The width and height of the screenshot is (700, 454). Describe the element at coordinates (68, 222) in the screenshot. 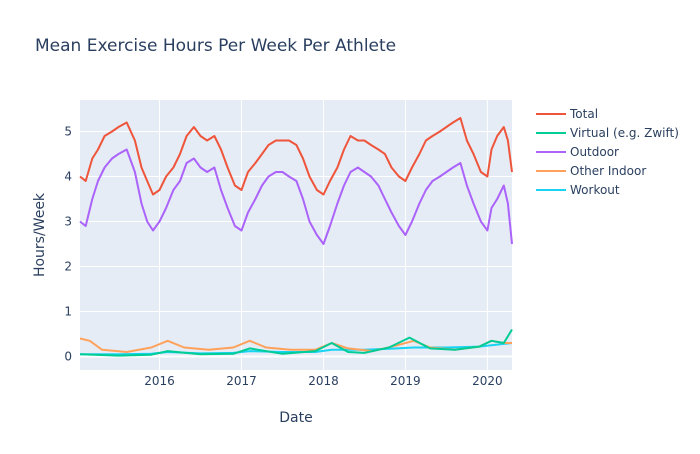

I see `y-tick-label: 3` at that location.